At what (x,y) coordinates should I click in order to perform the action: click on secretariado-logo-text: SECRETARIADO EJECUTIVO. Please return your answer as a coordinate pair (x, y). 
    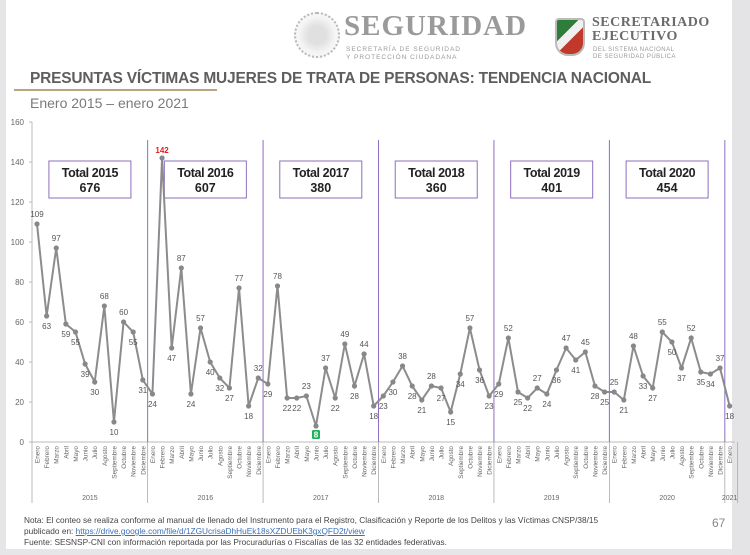
    Looking at the image, I should click on (651, 30).